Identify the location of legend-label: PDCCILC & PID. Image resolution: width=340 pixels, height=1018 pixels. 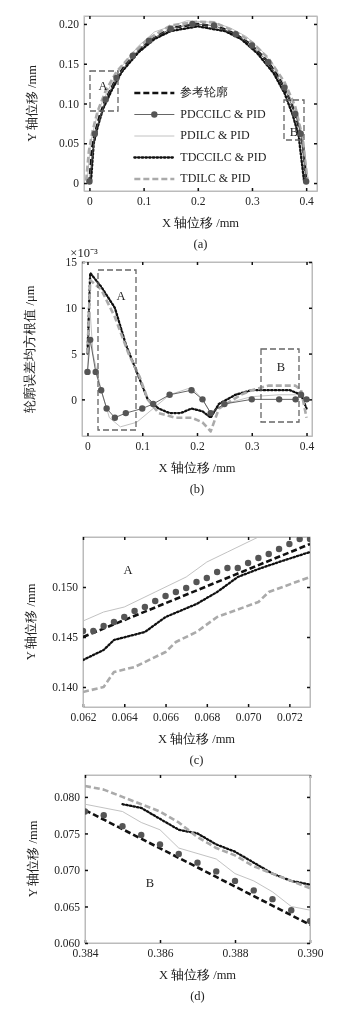
(223, 113).